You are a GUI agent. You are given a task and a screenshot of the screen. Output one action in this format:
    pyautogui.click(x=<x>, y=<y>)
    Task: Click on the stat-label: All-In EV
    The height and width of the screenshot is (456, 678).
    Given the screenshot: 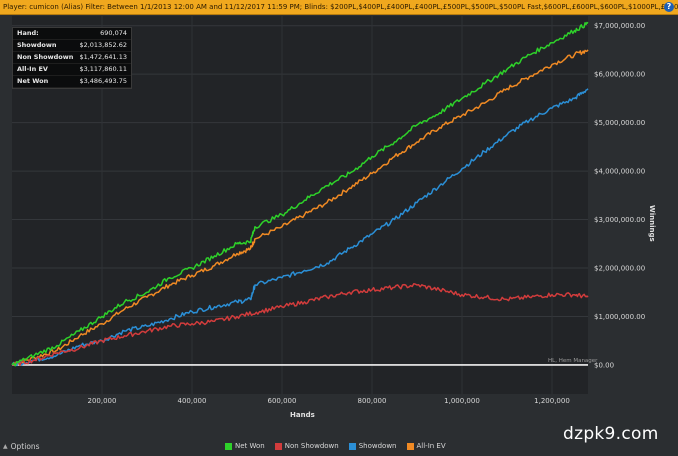 What is the action you would take?
    pyautogui.click(x=32, y=69)
    